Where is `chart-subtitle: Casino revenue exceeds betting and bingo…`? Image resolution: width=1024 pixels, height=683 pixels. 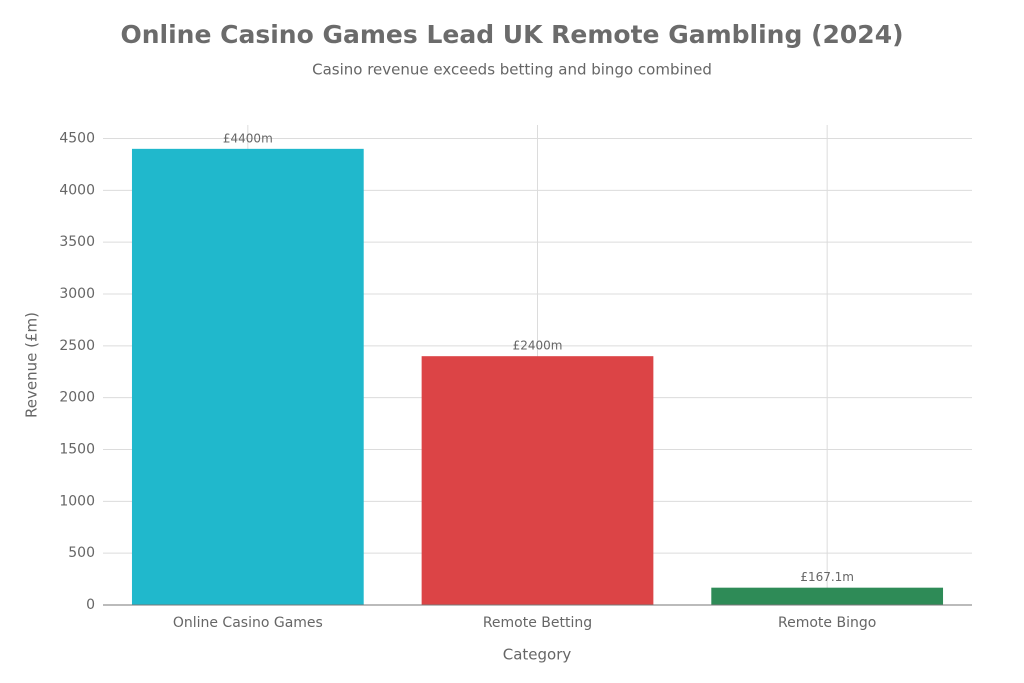
chart-subtitle: Casino revenue exceeds betting and bingo… is located at coordinates (512, 70).